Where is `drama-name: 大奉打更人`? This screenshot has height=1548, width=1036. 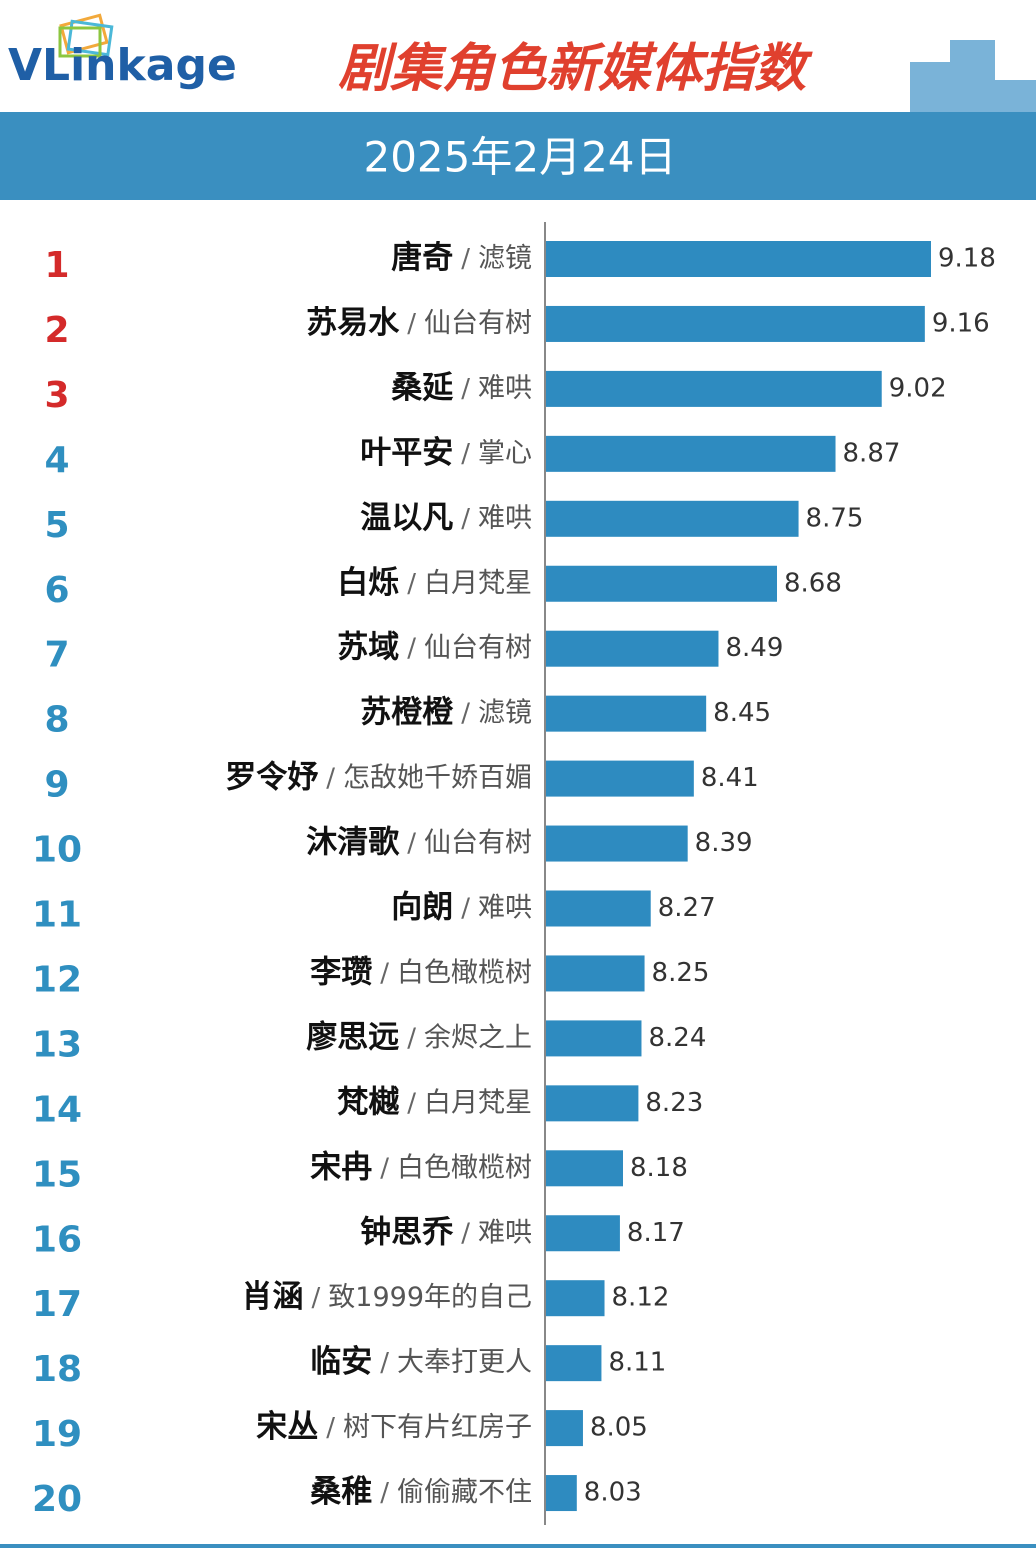
drama-name: 大奉打更人 is located at coordinates (464, 1362).